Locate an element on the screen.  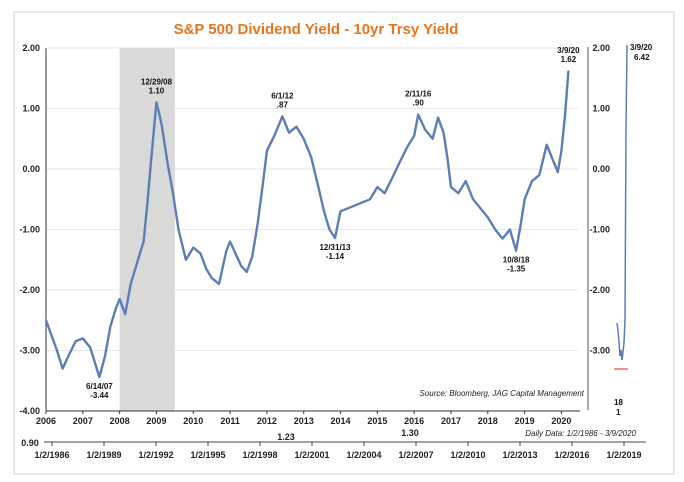
background-x-date: 1/2/2010 is located at coordinates (467, 455).